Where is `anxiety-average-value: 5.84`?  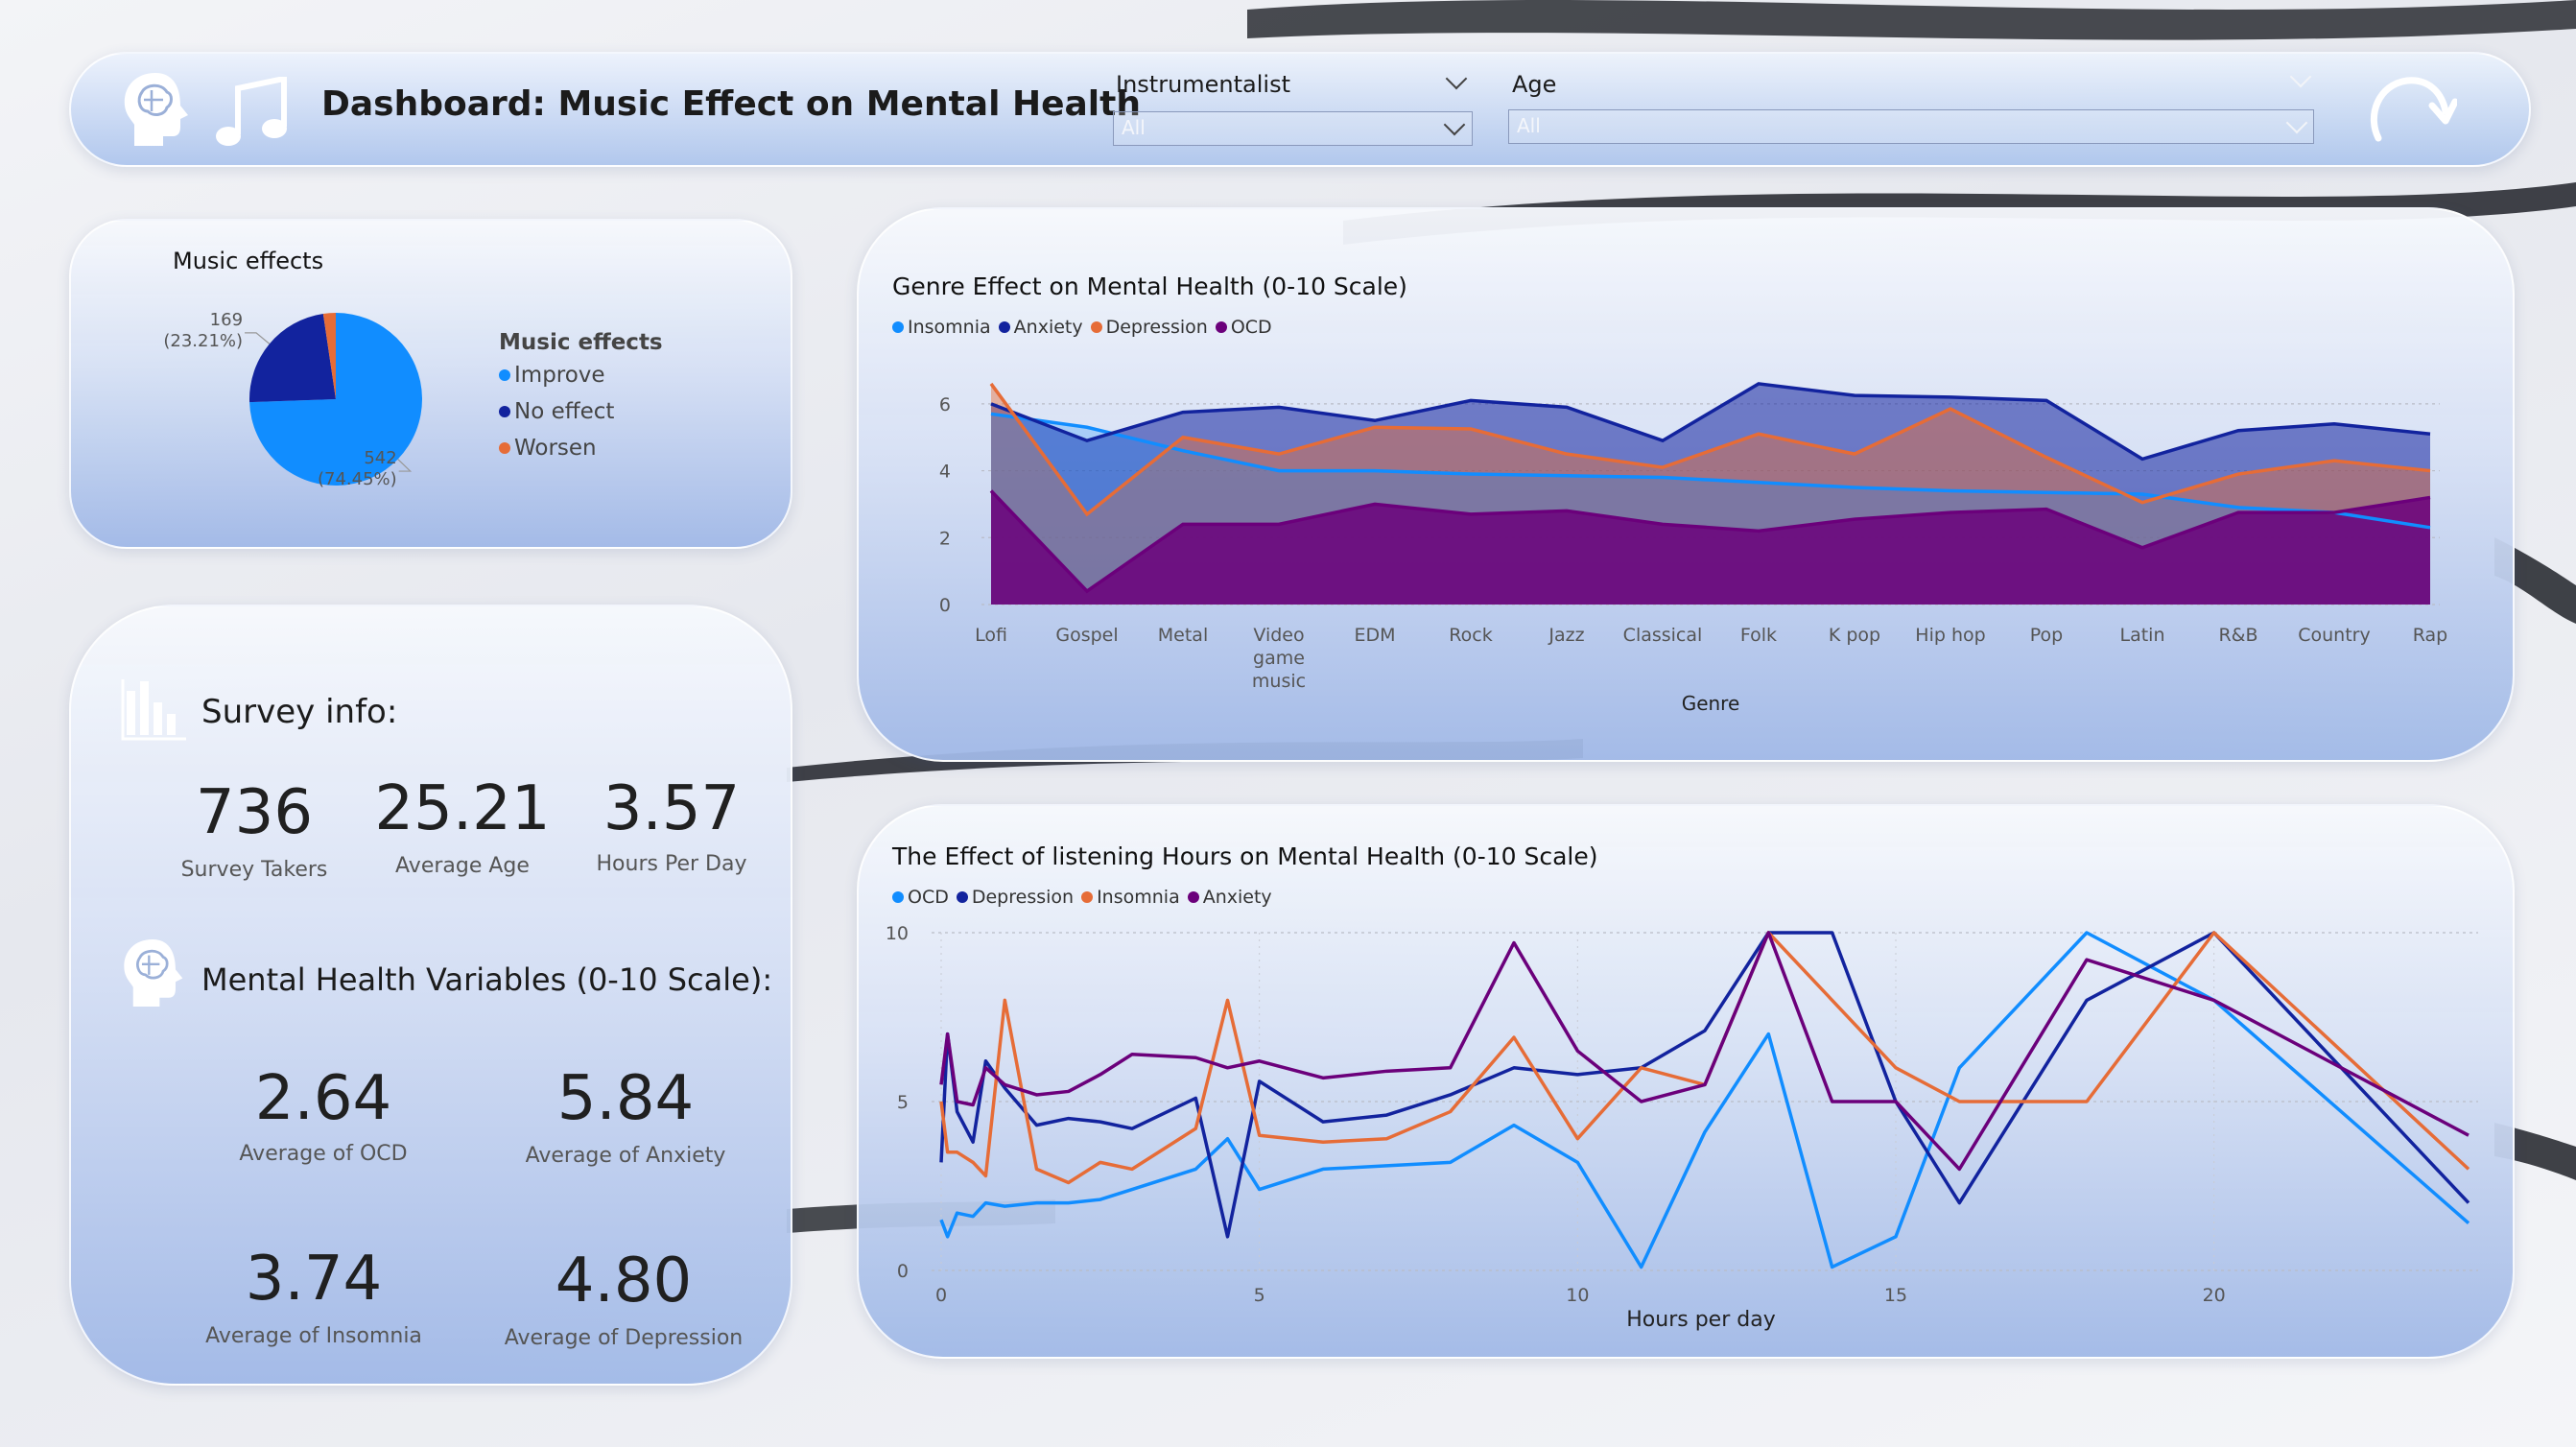
anxiety-average-value: 5.84 is located at coordinates (625, 1099).